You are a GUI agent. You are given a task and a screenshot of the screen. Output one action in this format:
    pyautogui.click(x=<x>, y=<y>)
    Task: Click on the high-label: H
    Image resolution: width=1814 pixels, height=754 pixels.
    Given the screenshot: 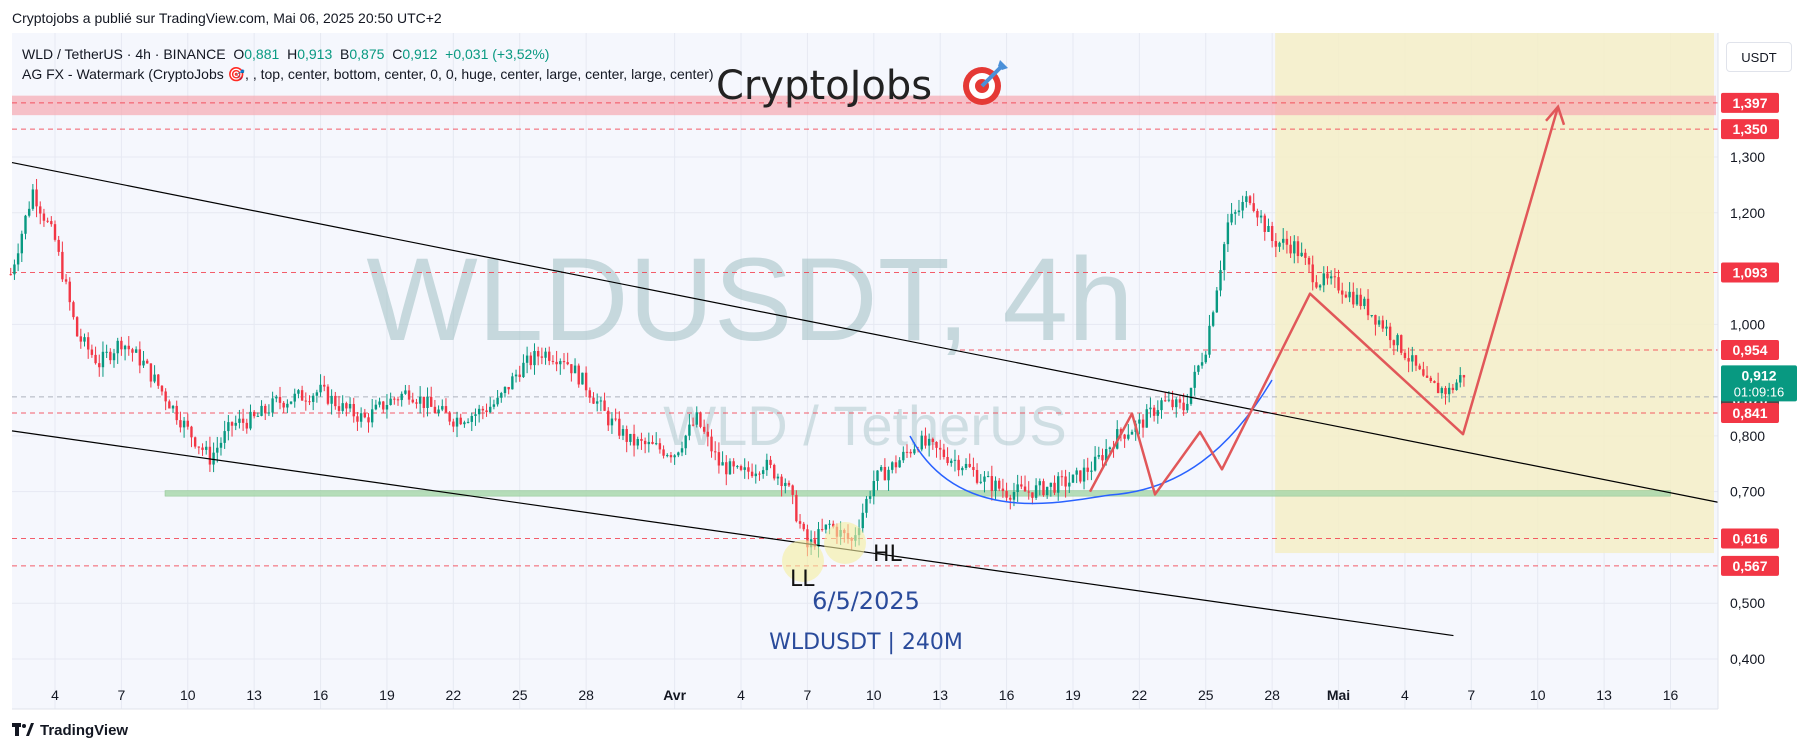 What is the action you would take?
    pyautogui.click(x=292, y=54)
    